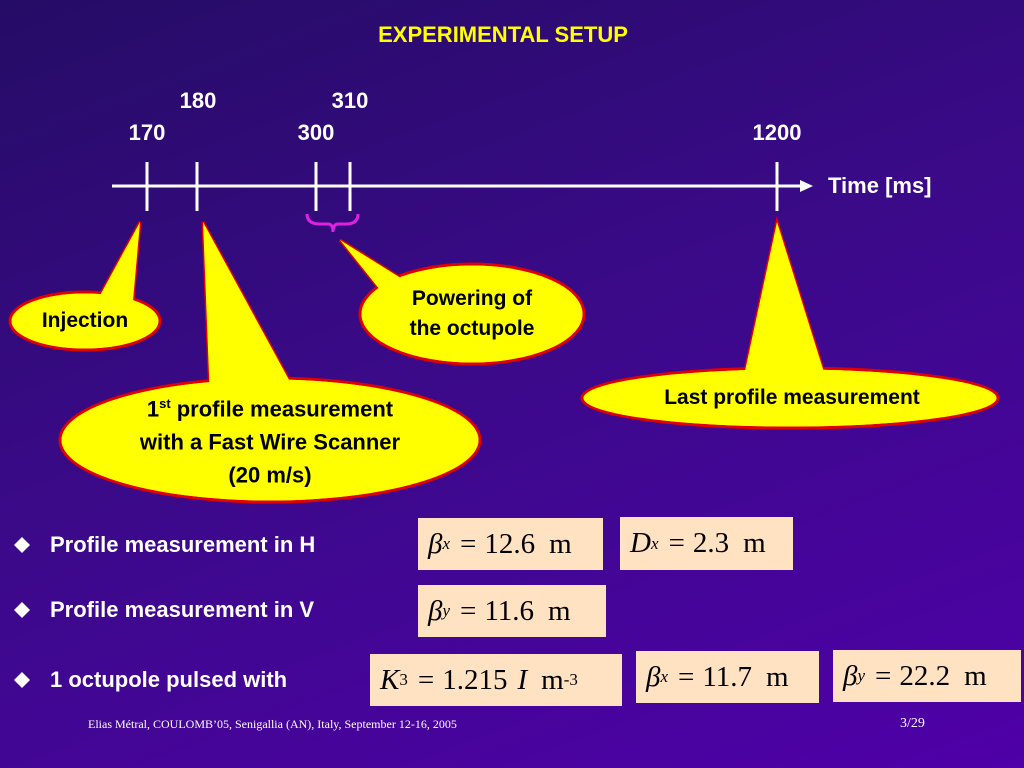 Image resolution: width=1024 pixels, height=768 pixels. I want to click on line: (20 m/s), so click(270, 475).